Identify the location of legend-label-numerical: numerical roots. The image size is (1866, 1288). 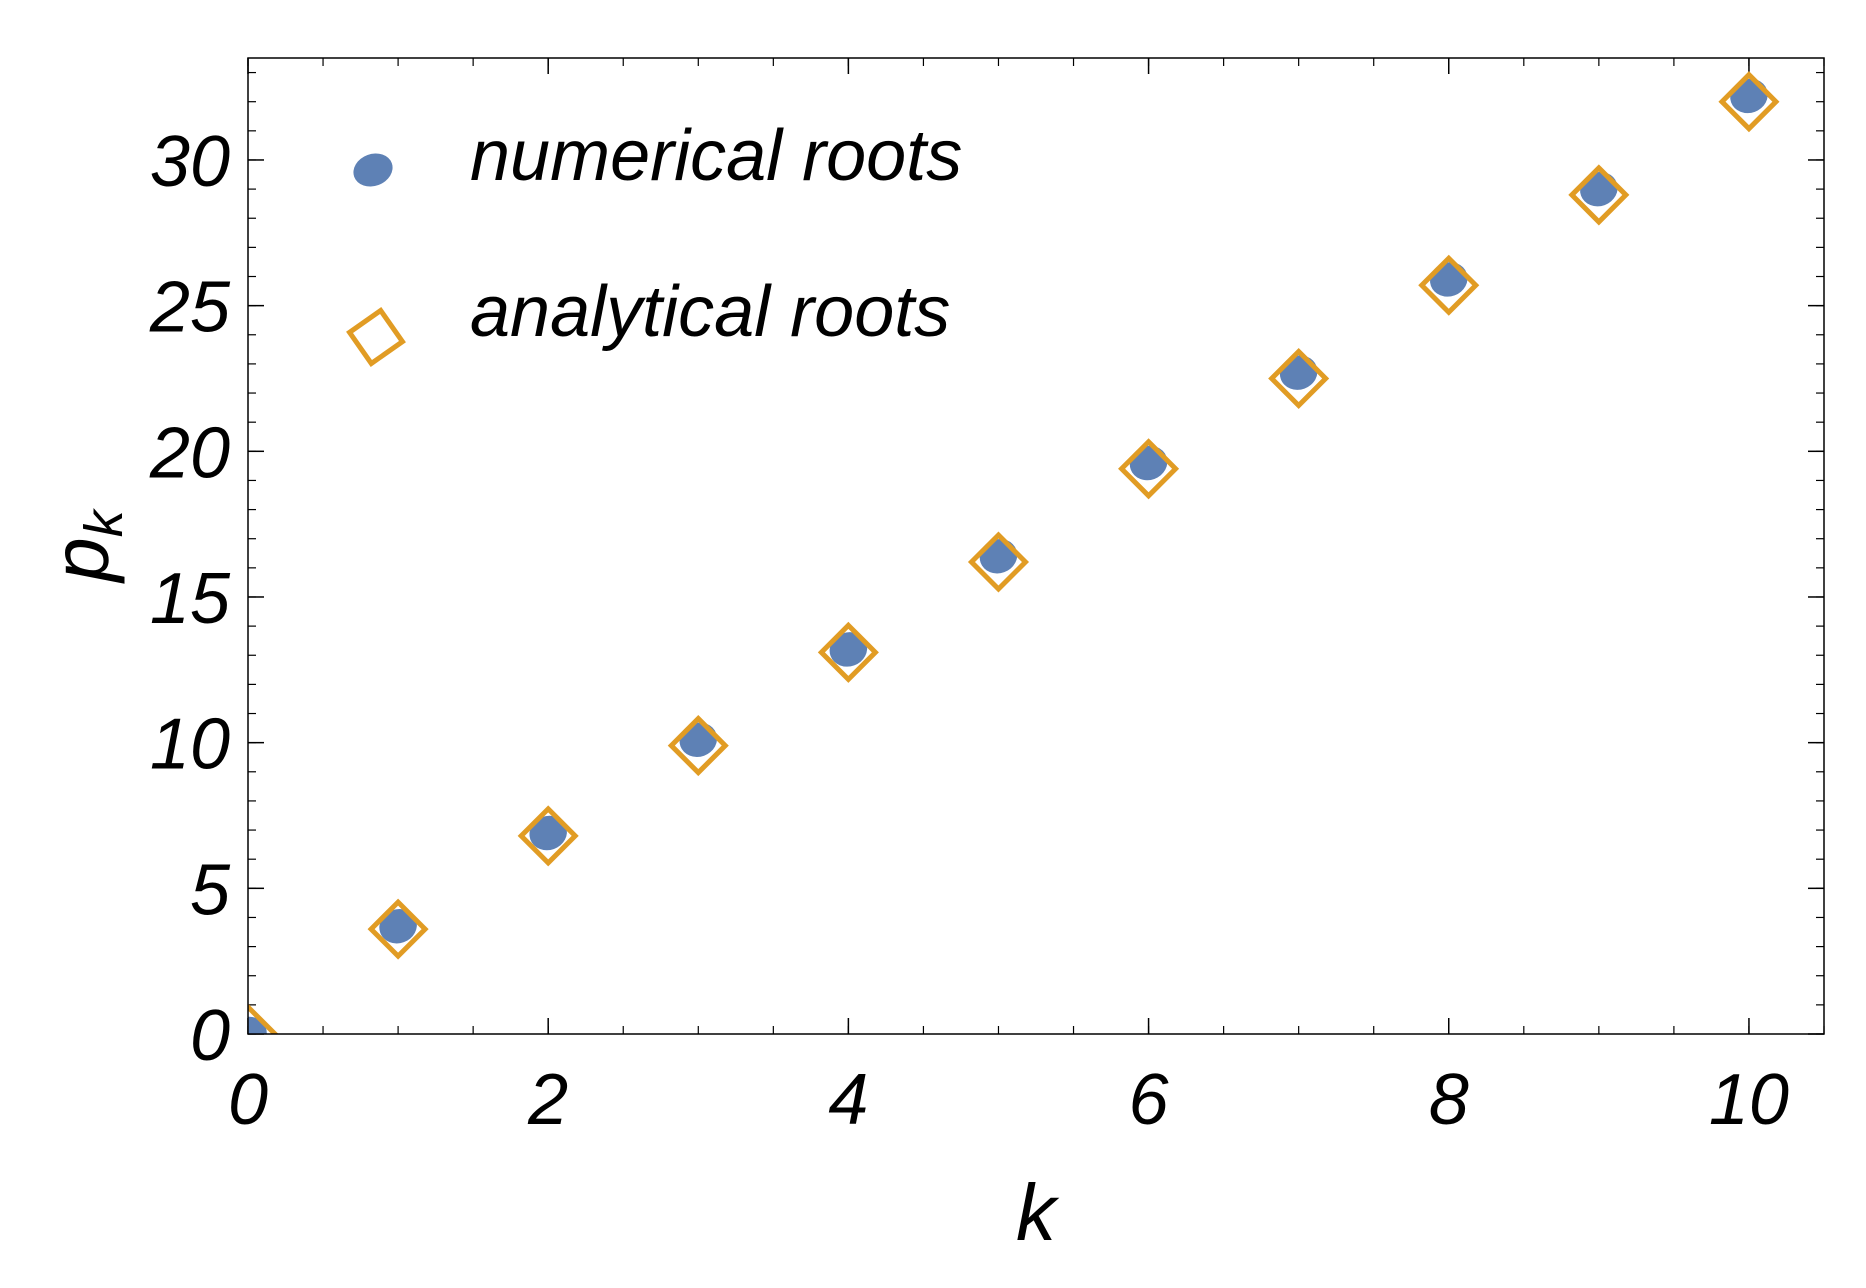
(716, 156).